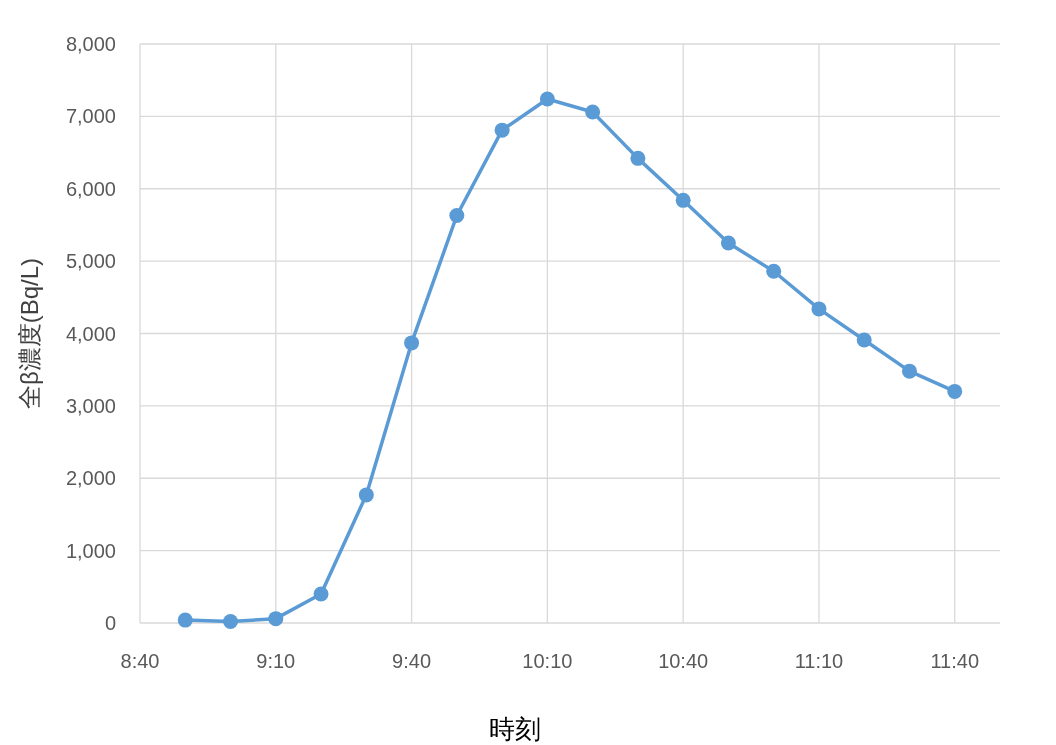 The width and height of the screenshot is (1056, 745). Describe the element at coordinates (276, 661) in the screenshot. I see `x-tick-label: 9:10` at that location.